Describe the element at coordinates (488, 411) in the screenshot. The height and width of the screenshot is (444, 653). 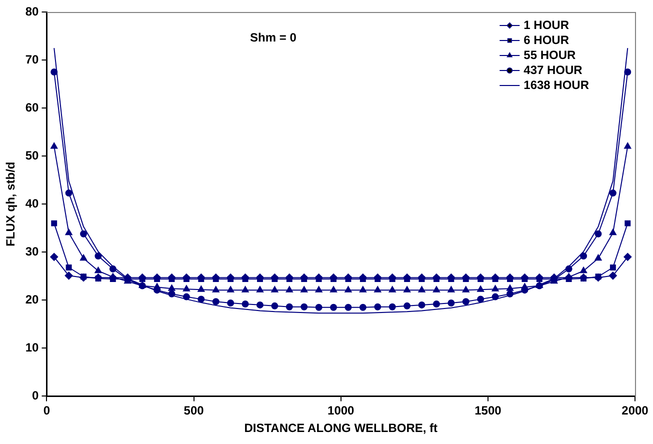
I see `x-tick-label: 1500` at that location.